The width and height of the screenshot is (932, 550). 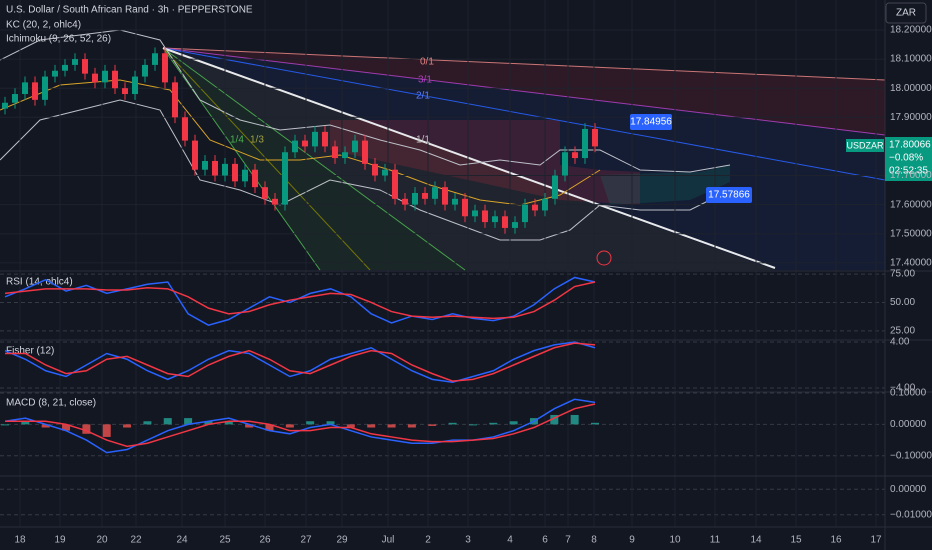 What do you see at coordinates (902, 302) in the screenshot?
I see `y-tick-label: 50.00` at bounding box center [902, 302].